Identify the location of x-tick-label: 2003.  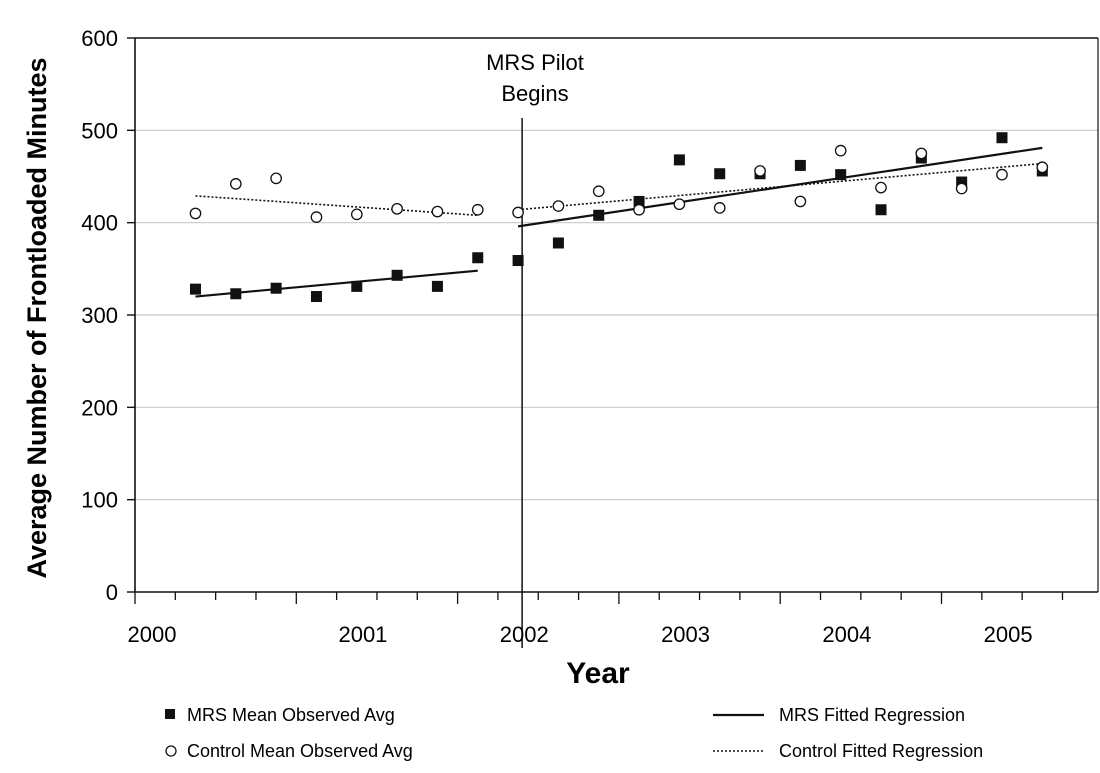
(685, 634).